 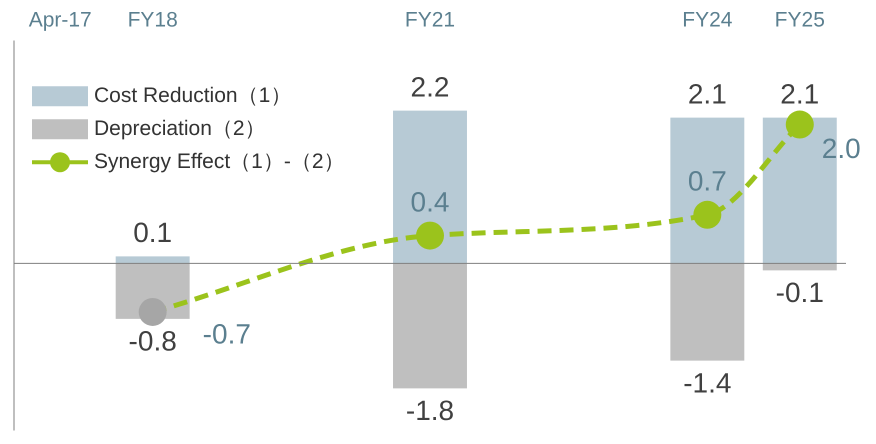 What do you see at coordinates (180, 128) in the screenshot?
I see `legend-label: Depreciation（2）` at bounding box center [180, 128].